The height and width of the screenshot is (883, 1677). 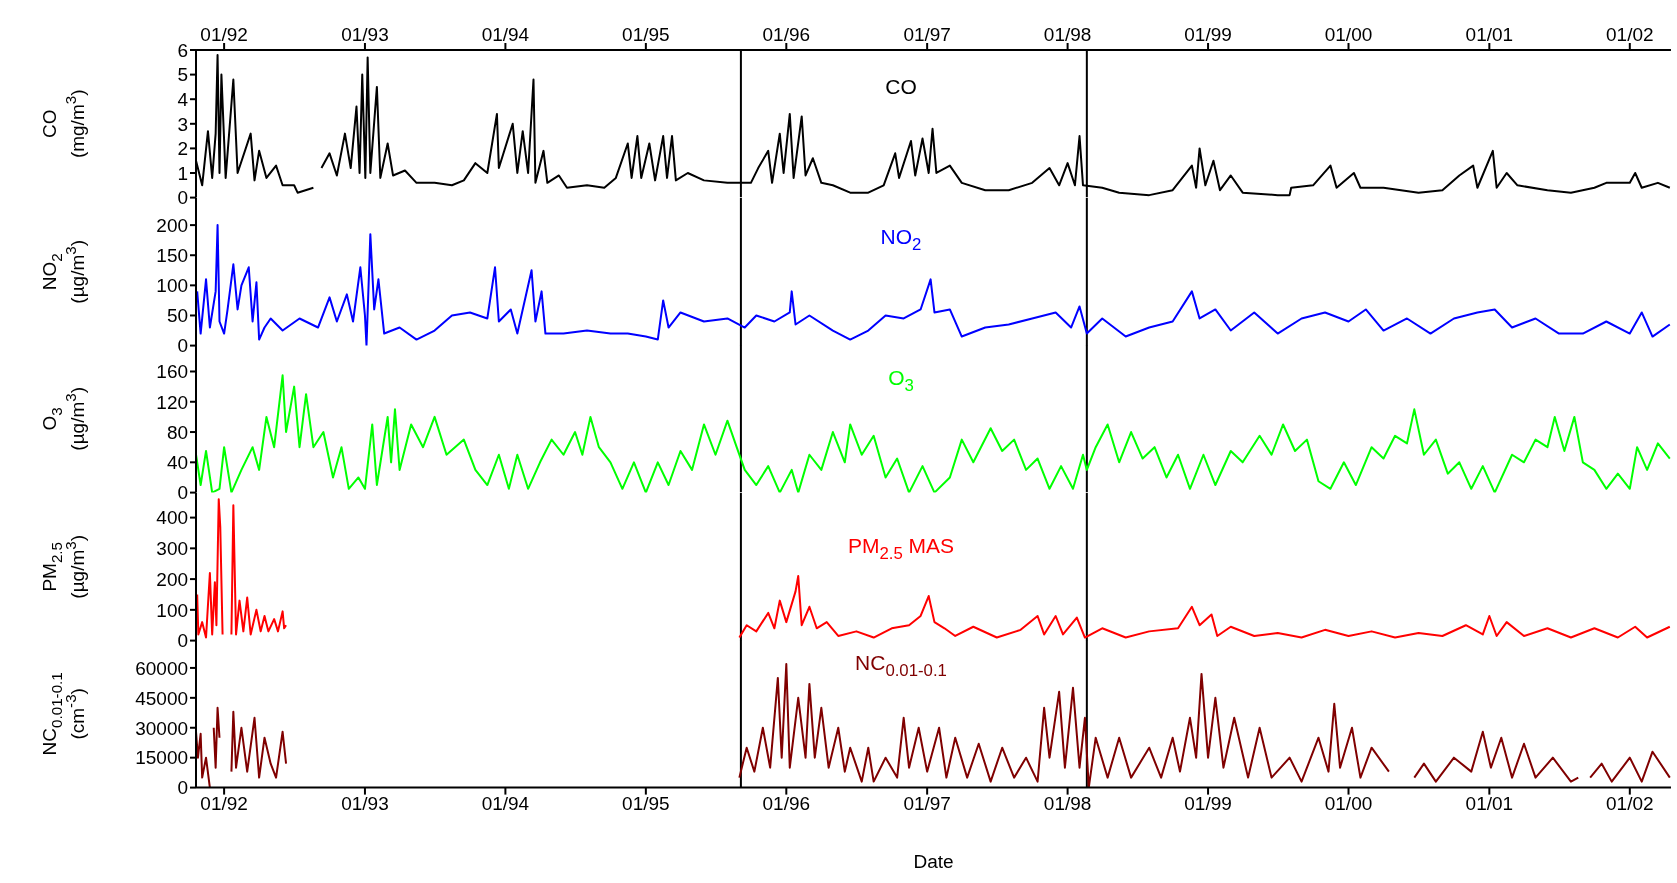 What do you see at coordinates (901, 666) in the screenshot?
I see `text: NC$_{0.01-0.1}$` at bounding box center [901, 666].